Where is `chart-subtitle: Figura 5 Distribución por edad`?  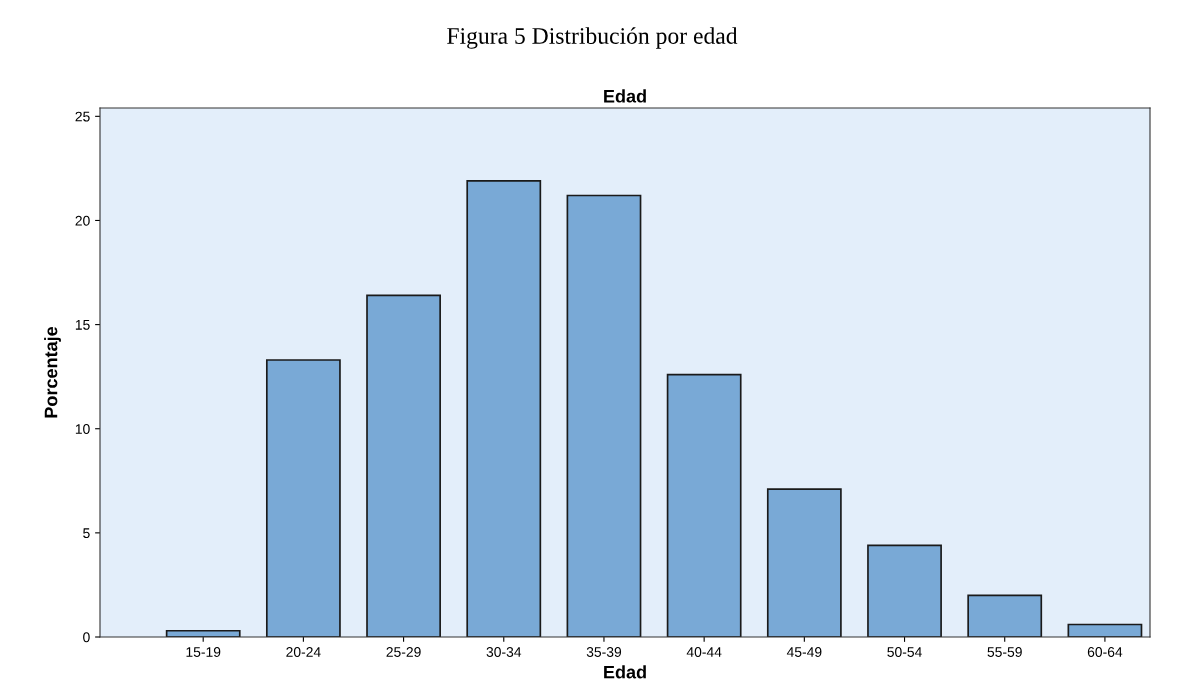 chart-subtitle: Figura 5 Distribución por edad is located at coordinates (592, 38).